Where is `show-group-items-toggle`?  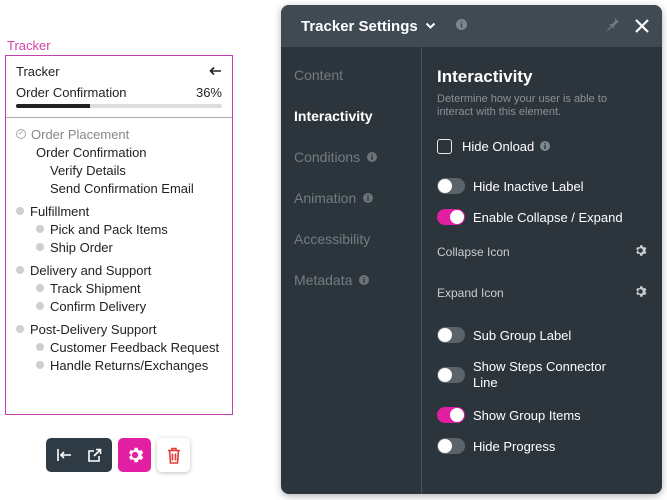
show-group-items-toggle is located at coordinates (451, 415).